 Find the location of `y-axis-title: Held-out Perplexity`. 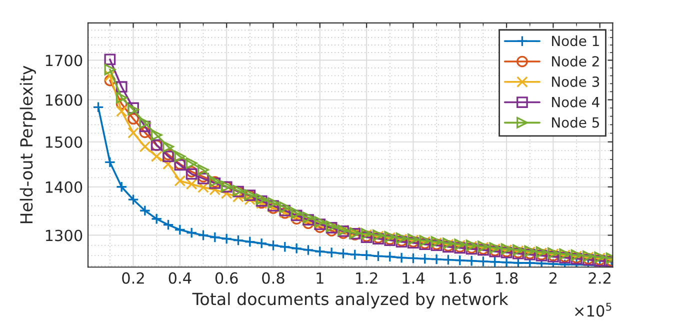

y-axis-title: Held-out Perplexity is located at coordinates (28, 145).